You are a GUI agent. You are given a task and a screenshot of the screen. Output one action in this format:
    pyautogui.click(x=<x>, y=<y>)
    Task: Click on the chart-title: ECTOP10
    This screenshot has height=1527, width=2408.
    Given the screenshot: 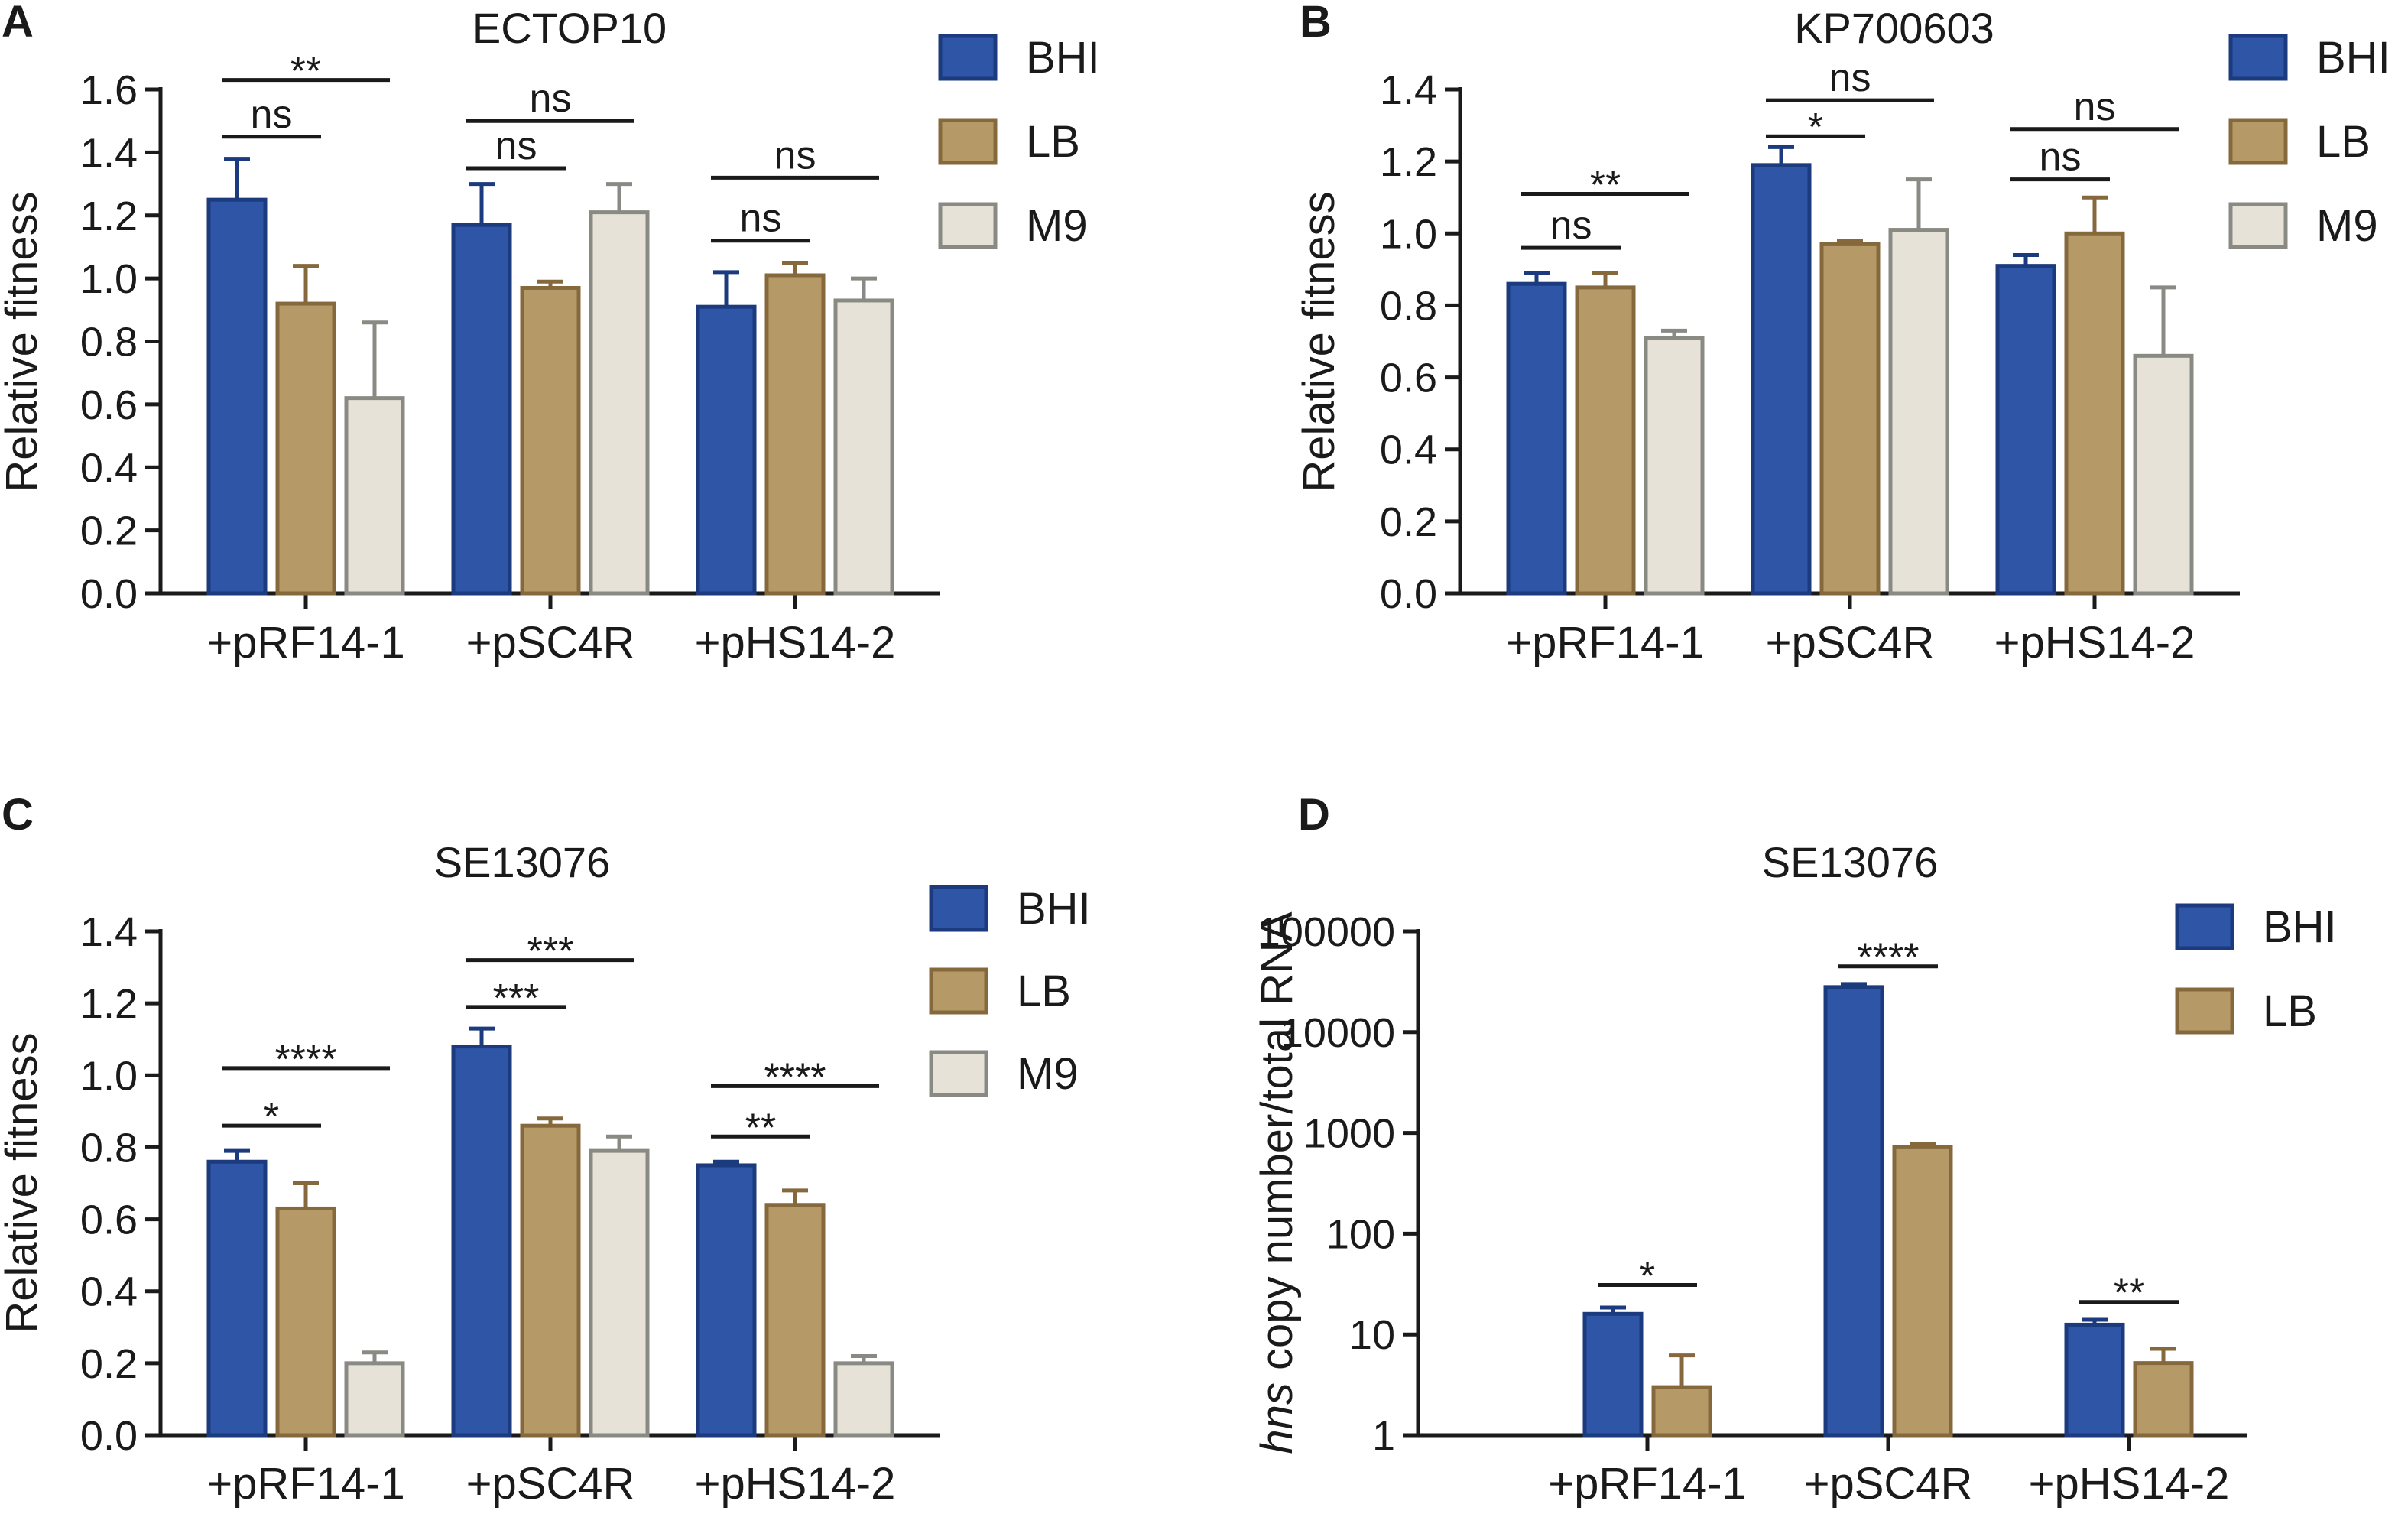 What is the action you would take?
    pyautogui.click(x=569, y=28)
    